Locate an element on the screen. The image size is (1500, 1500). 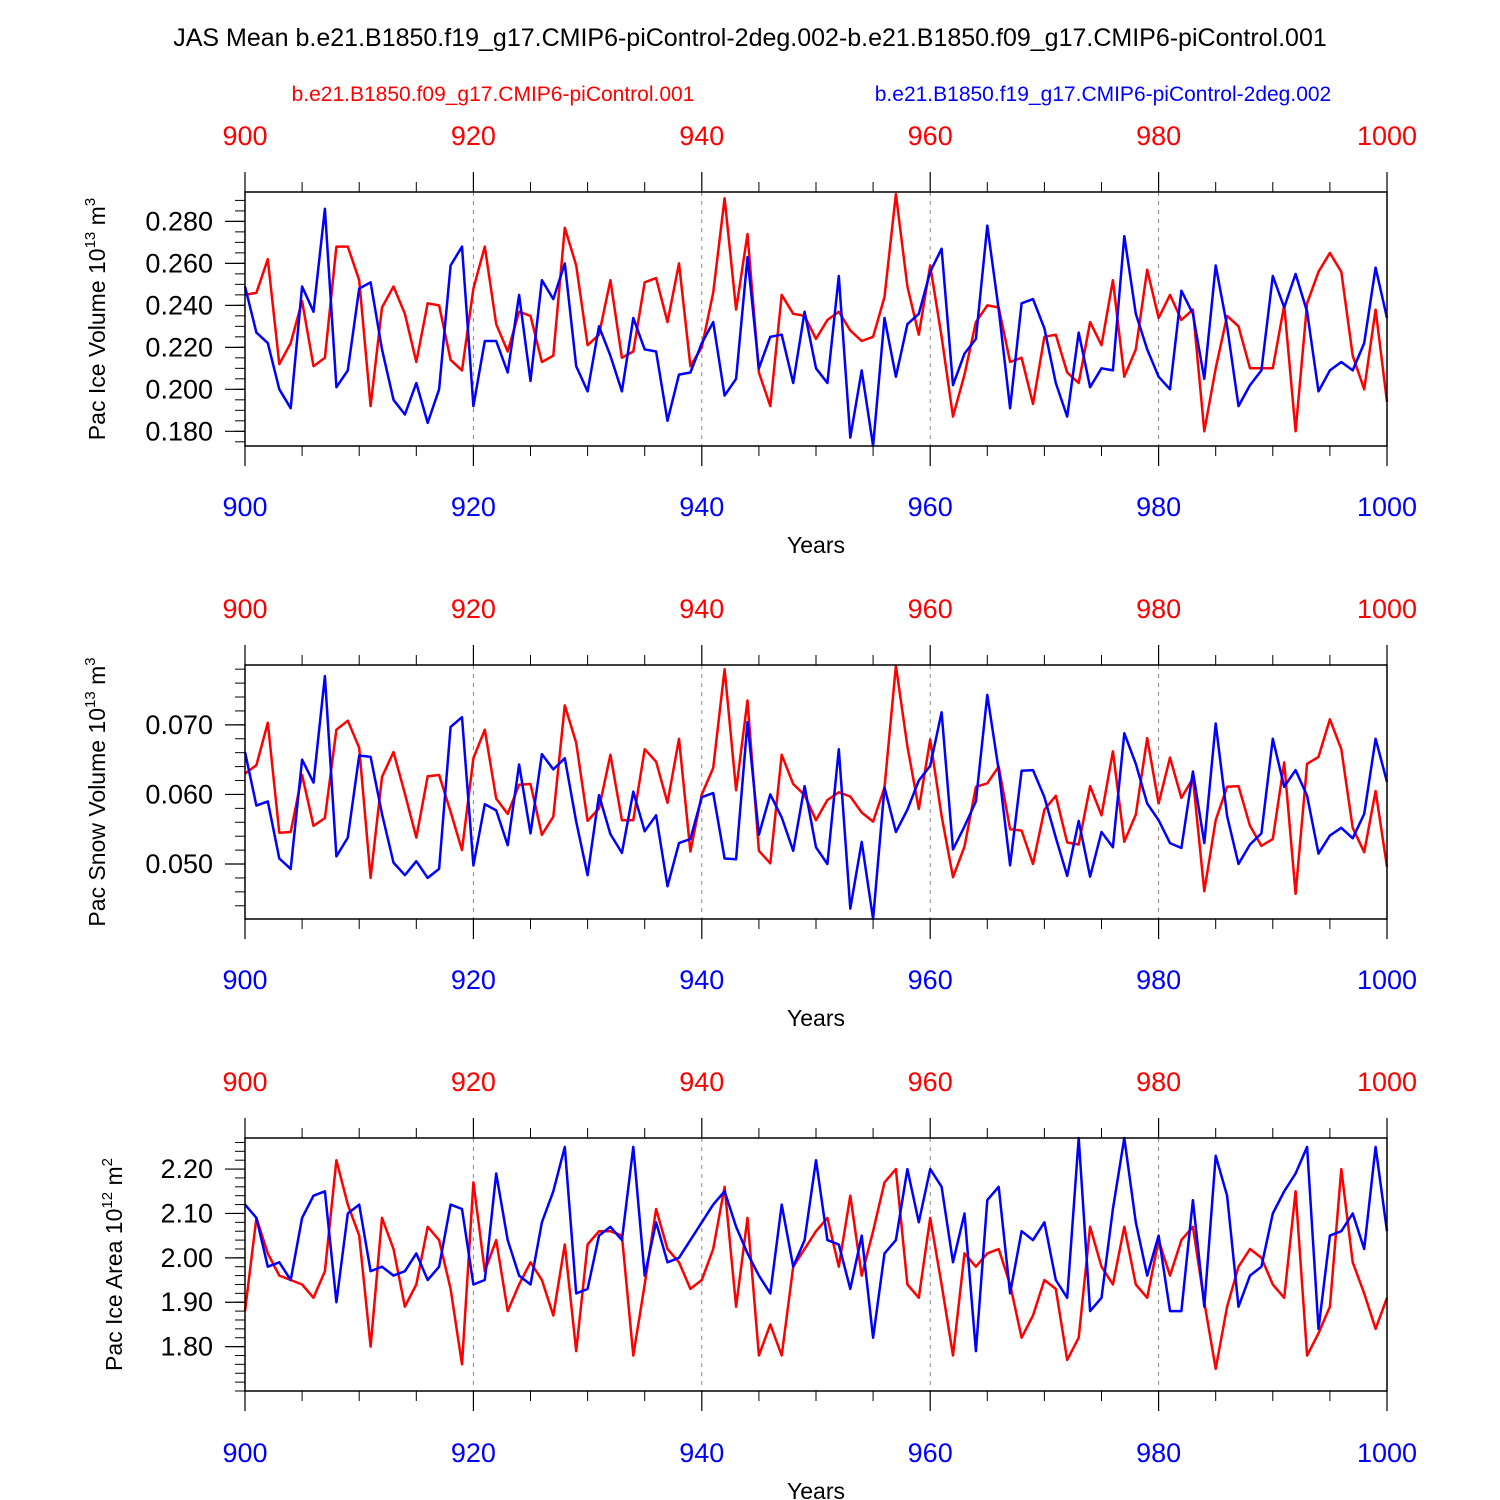
y-tick-label: 0.050 is located at coordinates (179, 864).